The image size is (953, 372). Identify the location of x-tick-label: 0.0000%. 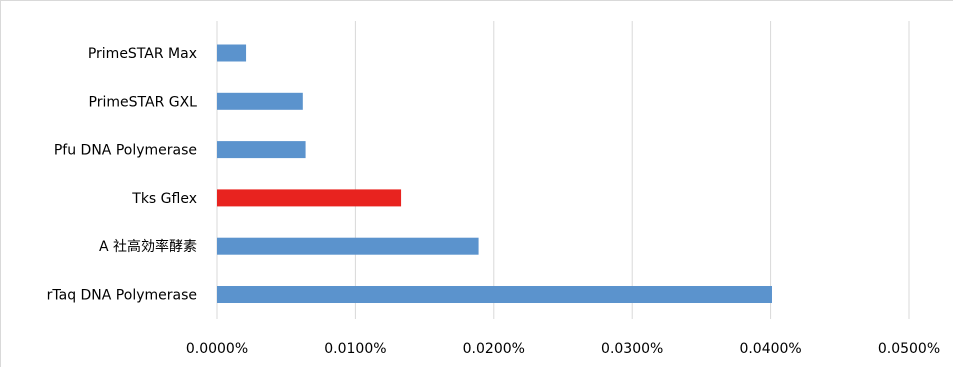
(217, 349).